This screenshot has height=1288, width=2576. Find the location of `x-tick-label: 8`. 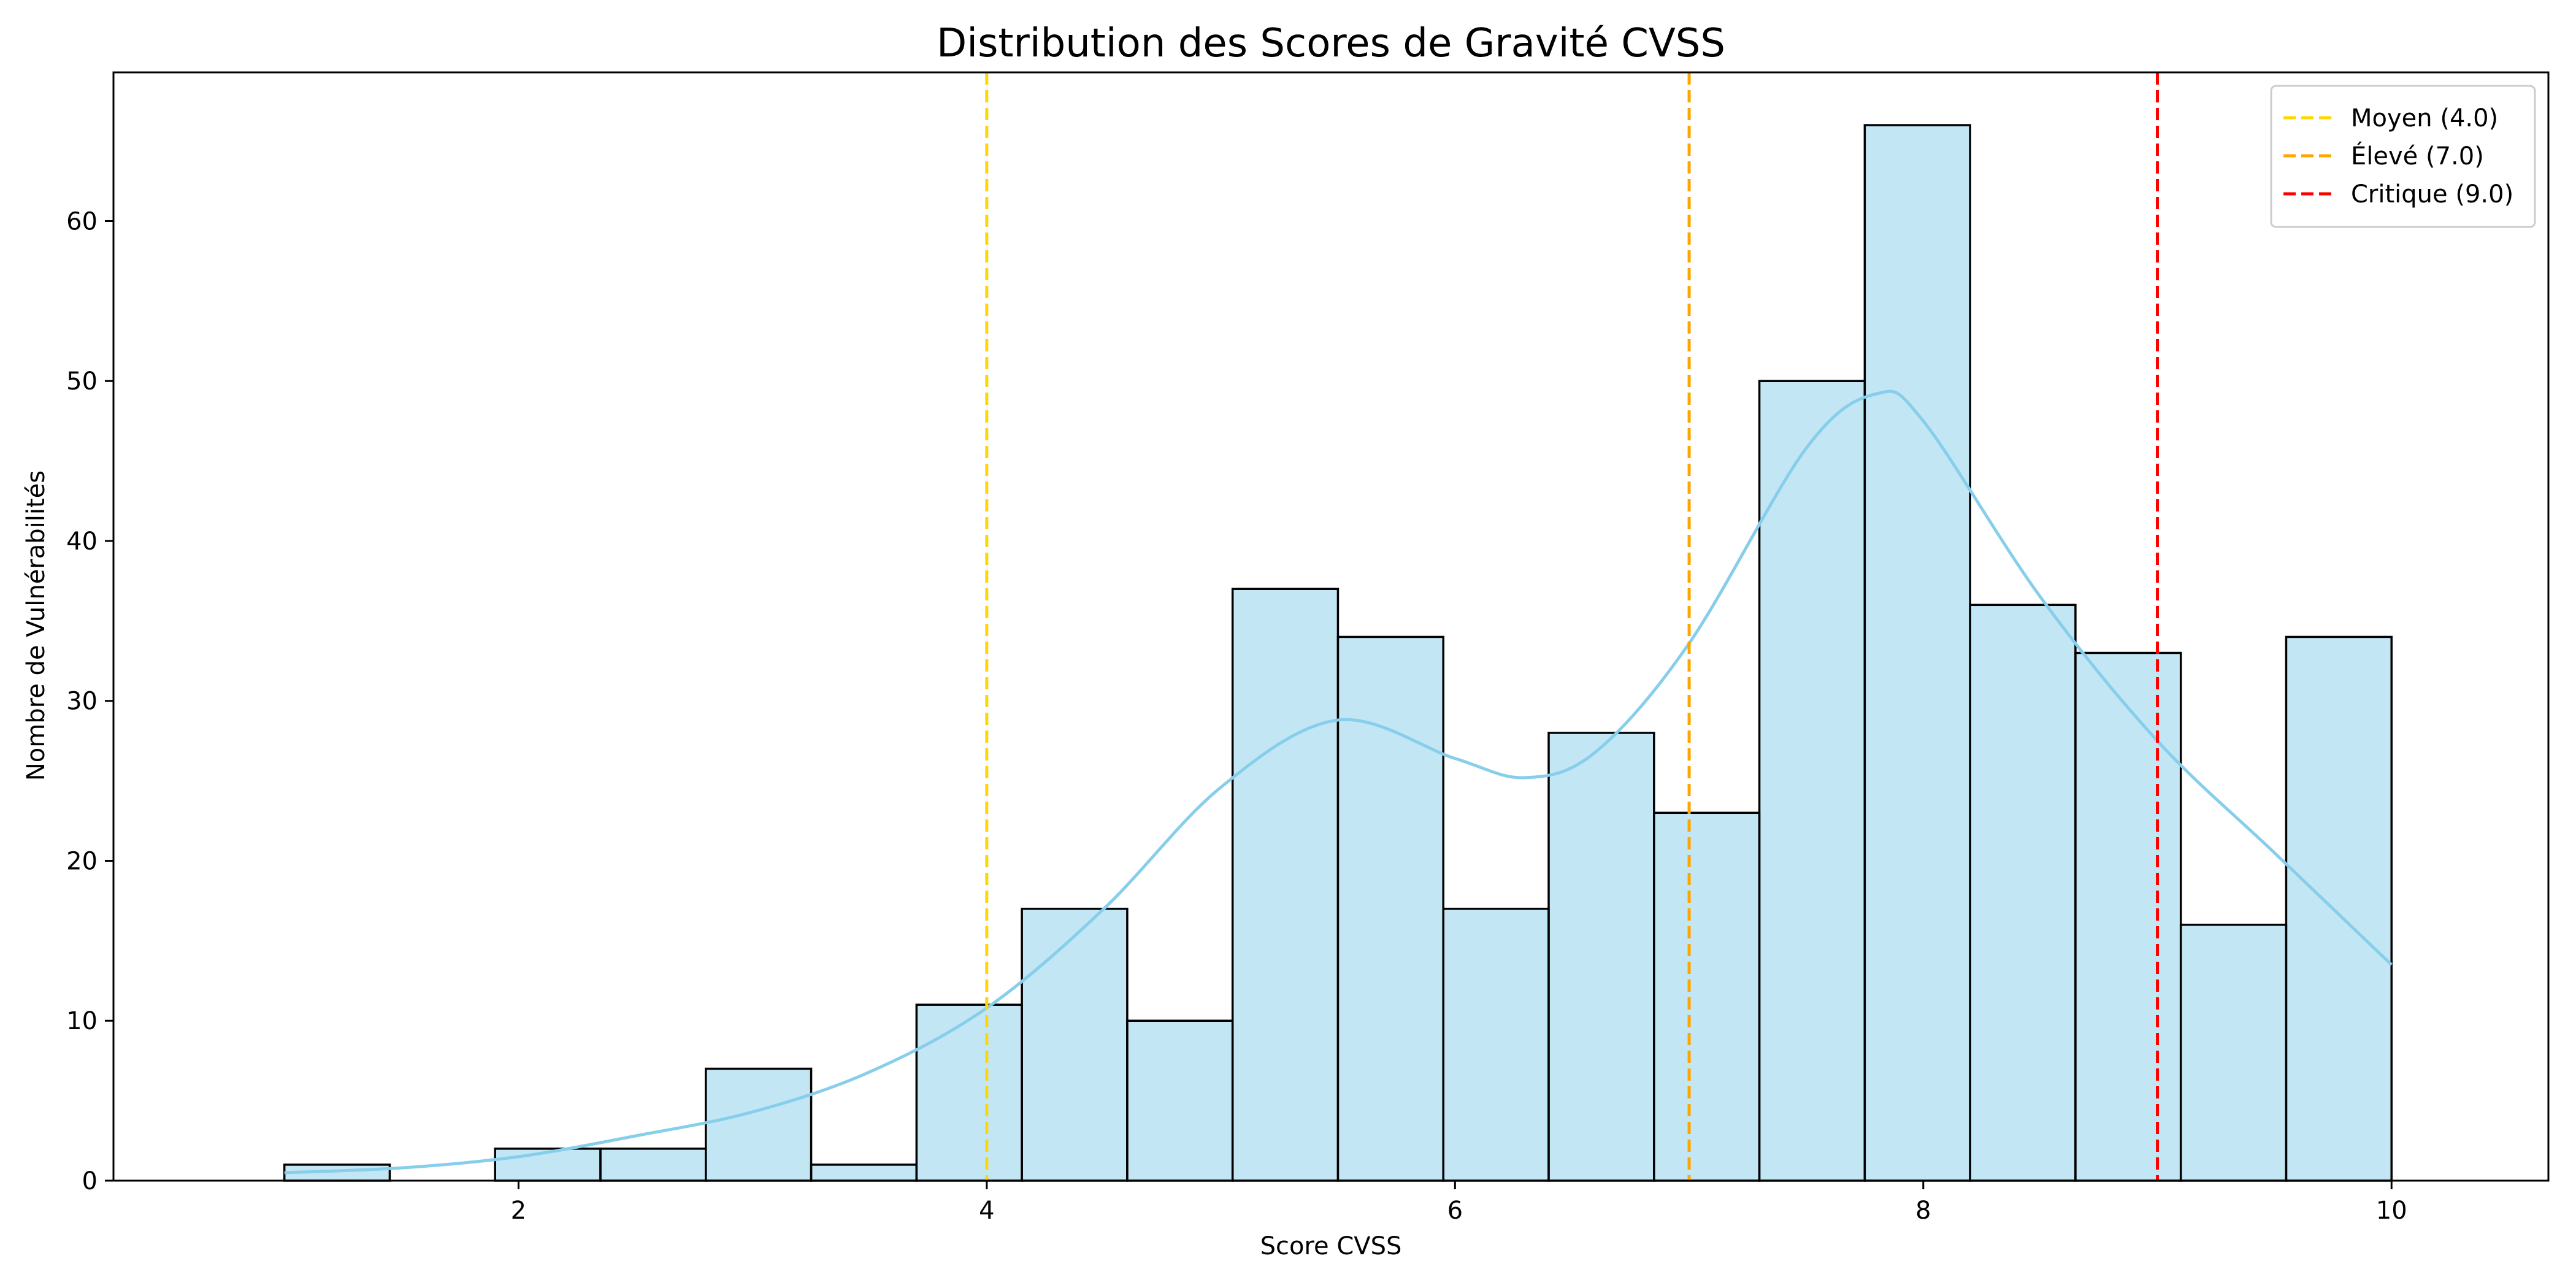

x-tick-label: 8 is located at coordinates (1923, 1211).